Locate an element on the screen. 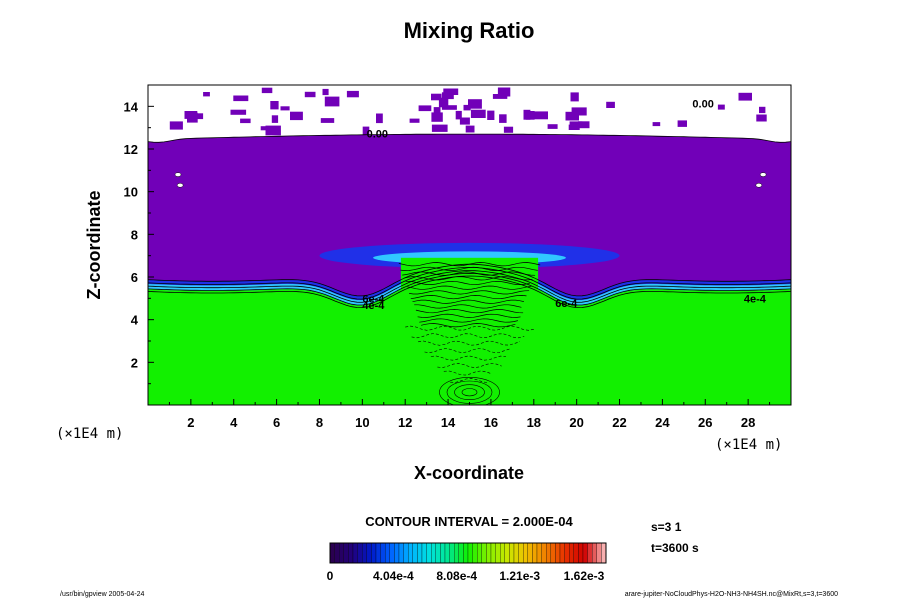  y-unit-label: (×1E4 m) is located at coordinates (89, 434).